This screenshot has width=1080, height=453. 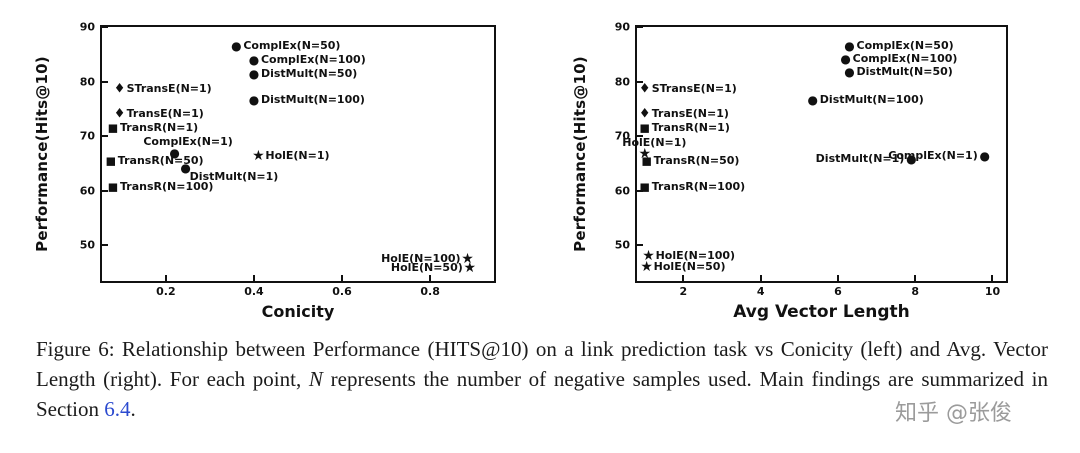 What do you see at coordinates (953, 413) in the screenshot?
I see `watermark: 知乎 @张俊` at bounding box center [953, 413].